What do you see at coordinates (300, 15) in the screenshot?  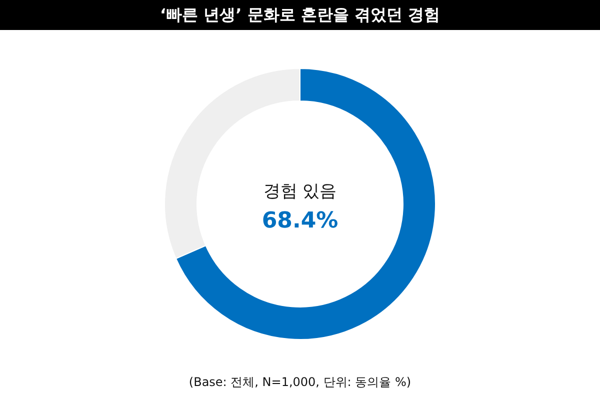 I see `chart-title: ‘빠른 년생’ 문화로 혼란을 겪었던 경험` at bounding box center [300, 15].